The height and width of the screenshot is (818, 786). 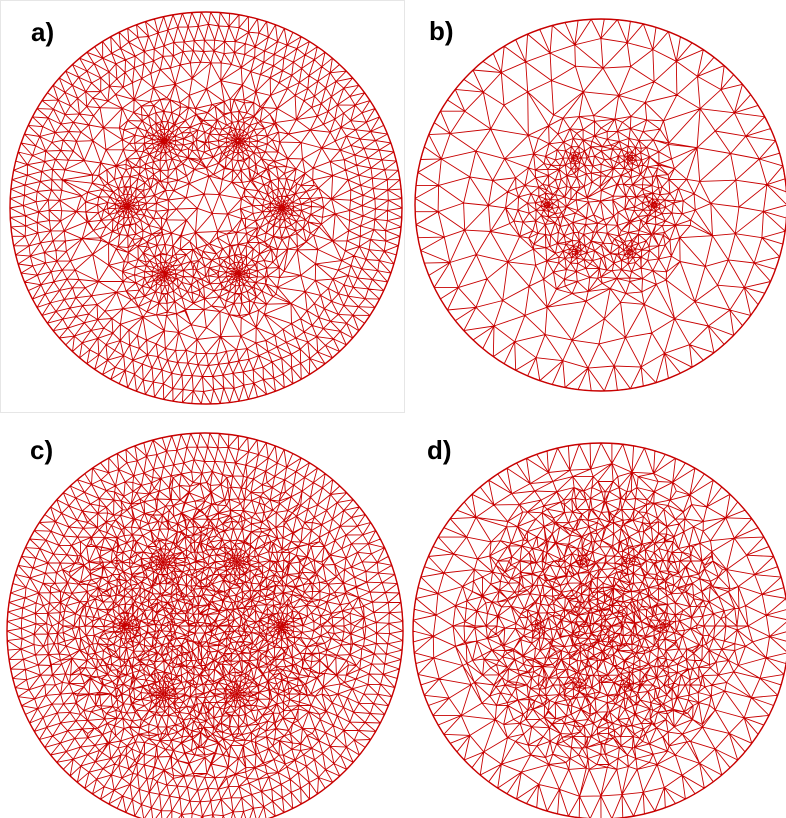 What do you see at coordinates (42, 450) in the screenshot?
I see `panel-label-c: c)` at bounding box center [42, 450].